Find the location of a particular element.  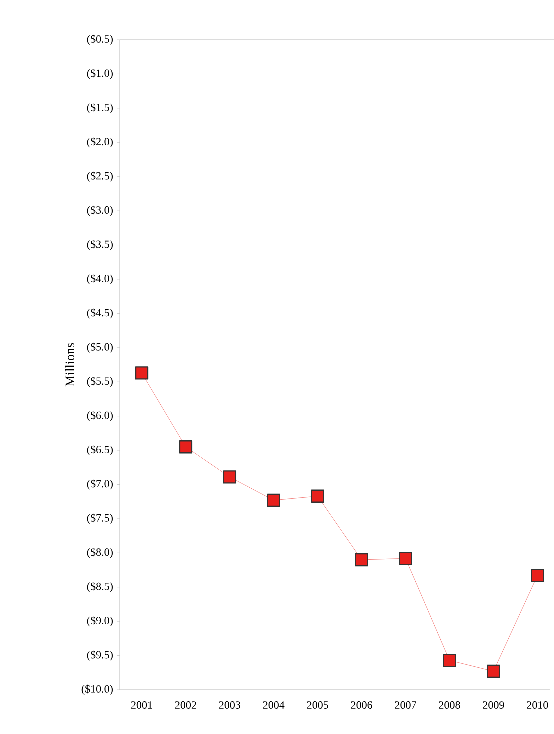

y-tick-label: ($5.5) is located at coordinates (100, 382).